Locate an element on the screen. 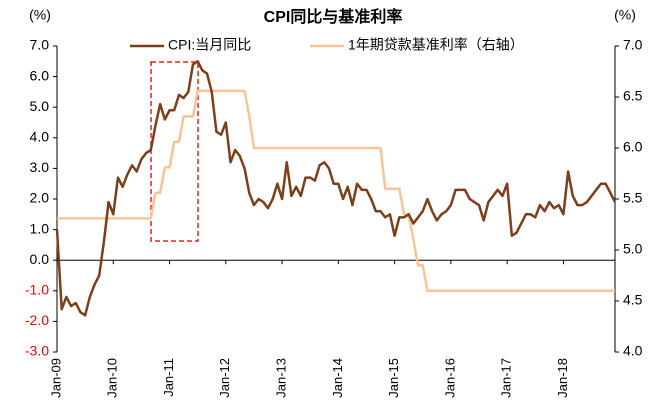 The width and height of the screenshot is (666, 414). y-tick-label: 1.0 is located at coordinates (40, 228).